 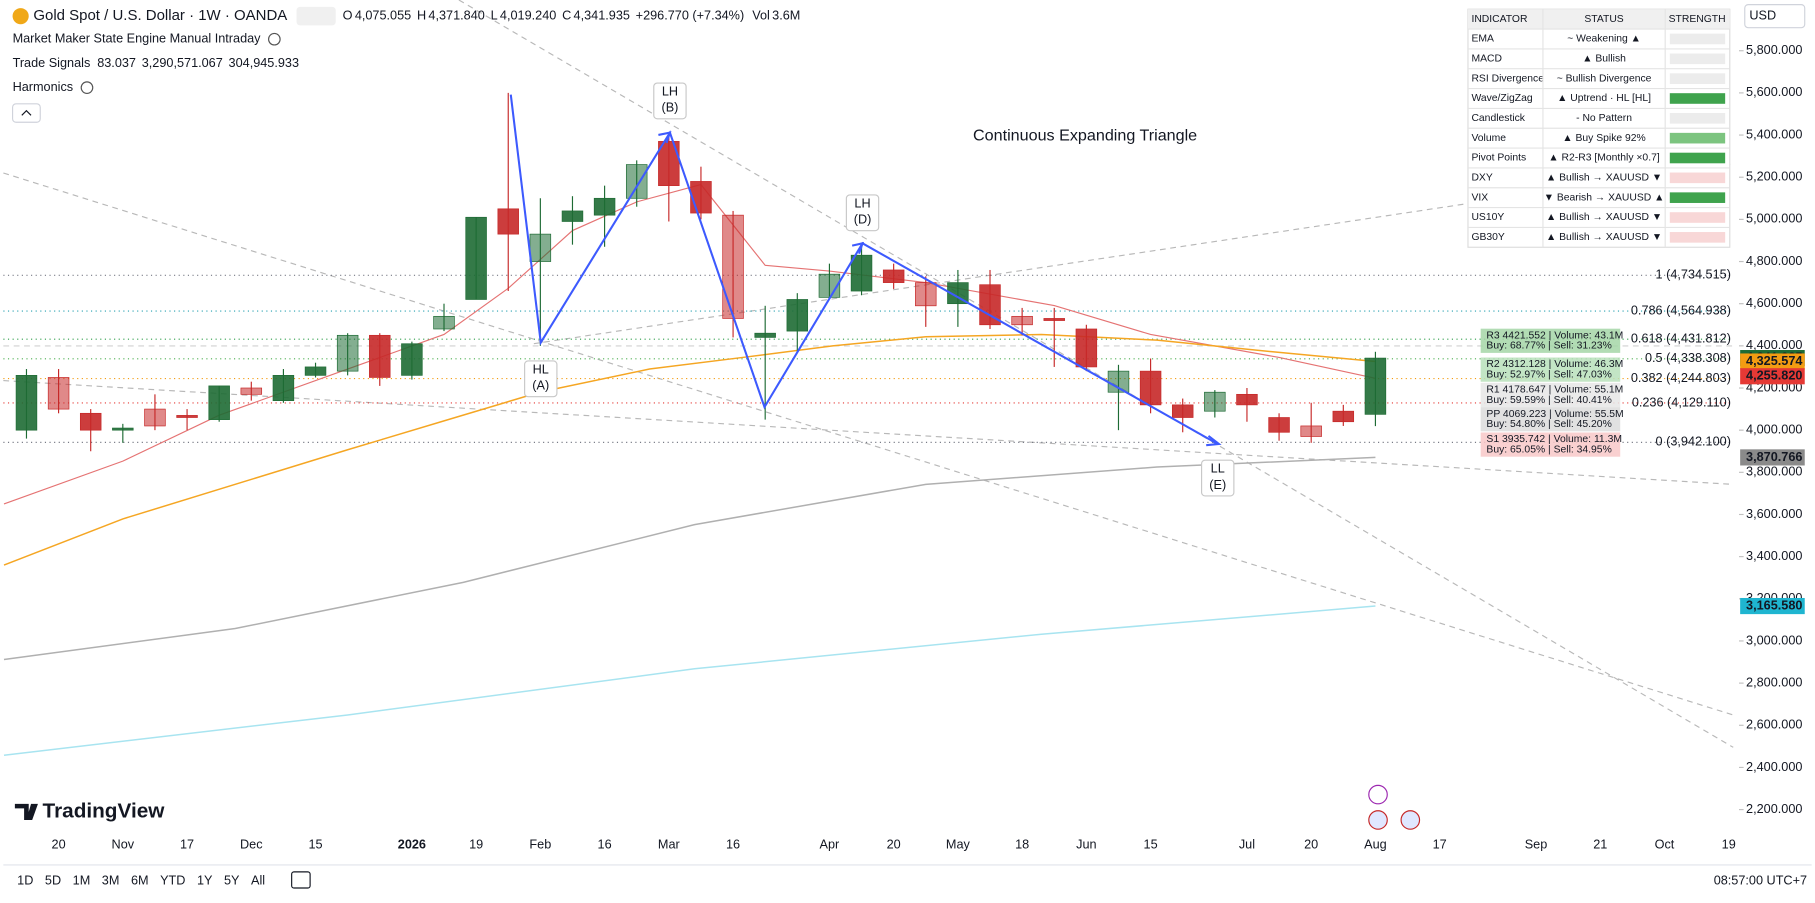 What do you see at coordinates (1604, 197) in the screenshot?
I see `table-status: ▼ Bearish → XAUUSD ▲` at bounding box center [1604, 197].